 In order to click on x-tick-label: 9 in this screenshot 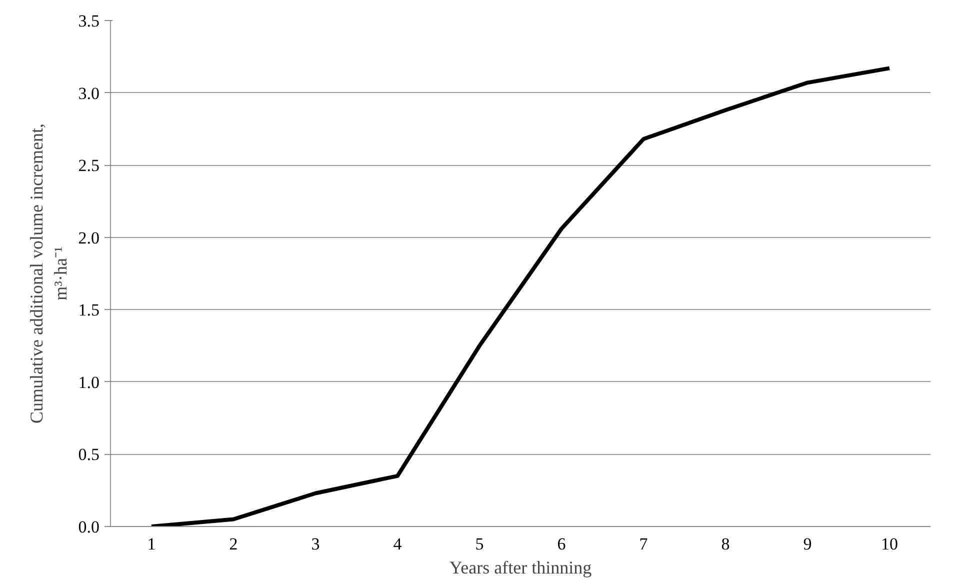, I will do `click(807, 544)`.